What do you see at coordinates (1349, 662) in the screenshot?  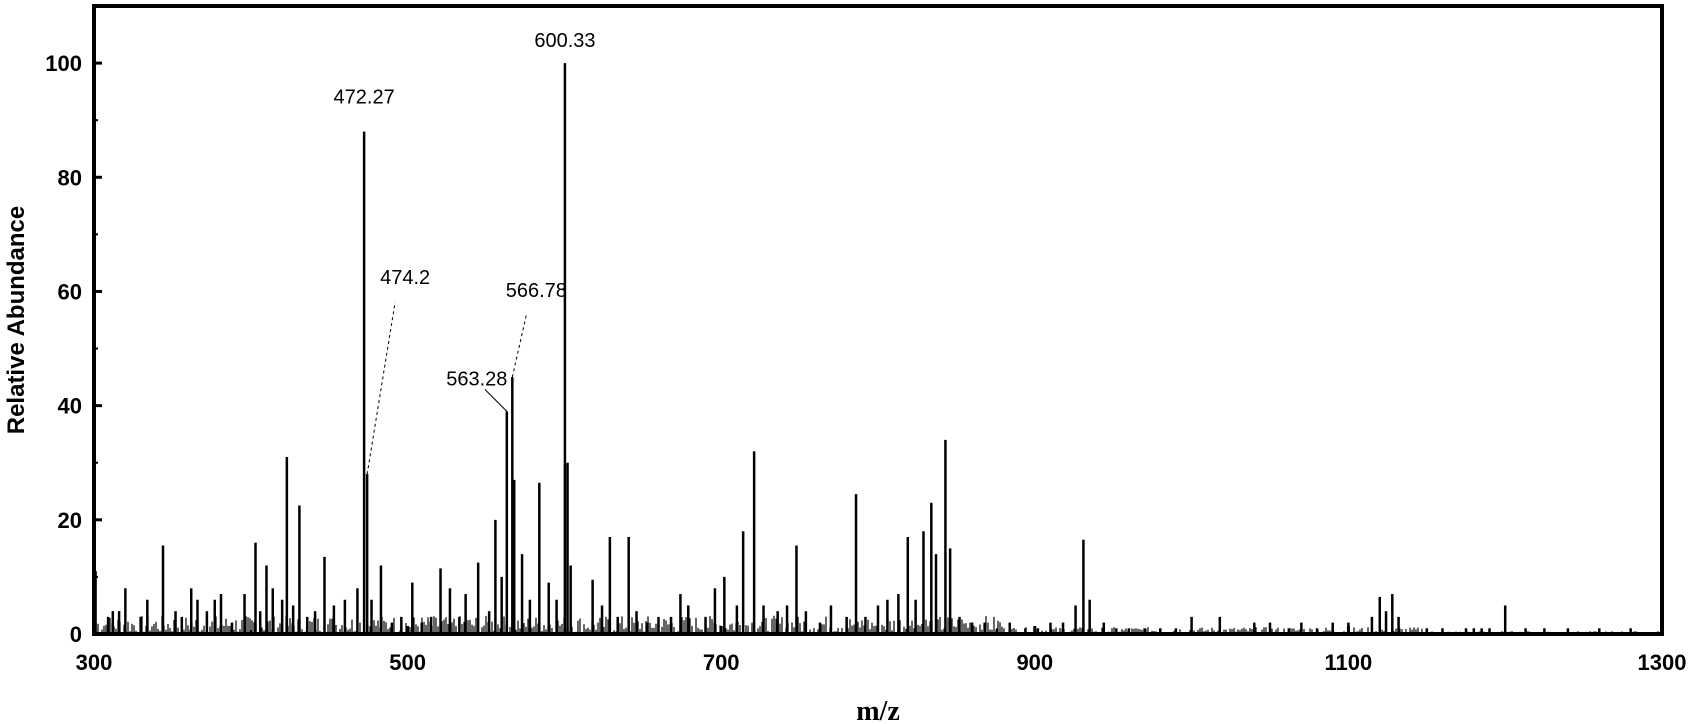 I see `x-tick-label: 1100` at bounding box center [1349, 662].